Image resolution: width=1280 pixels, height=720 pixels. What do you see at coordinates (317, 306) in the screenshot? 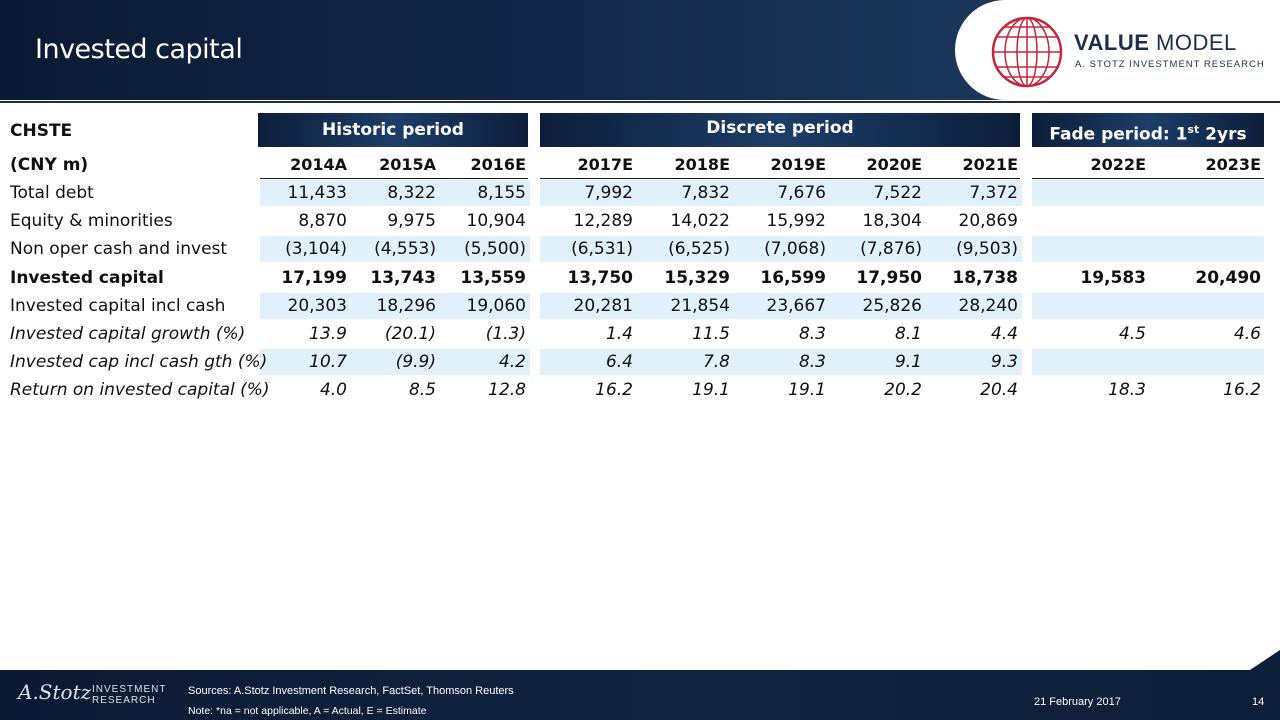
I see `table-cell: 20,303` at bounding box center [317, 306].